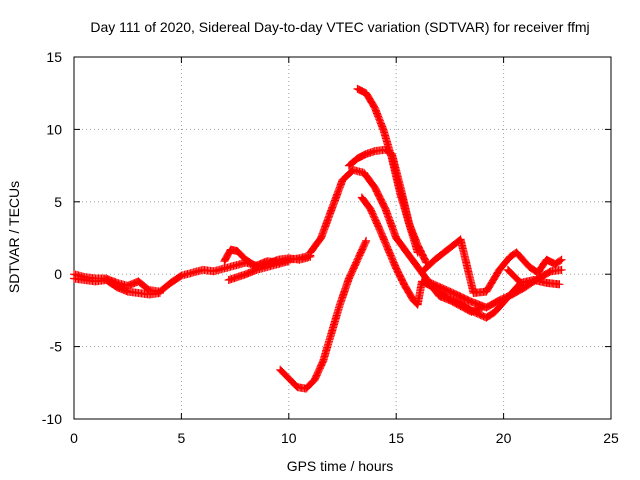  I want to click on x-axis-label: GPS time / hours, so click(340, 466).